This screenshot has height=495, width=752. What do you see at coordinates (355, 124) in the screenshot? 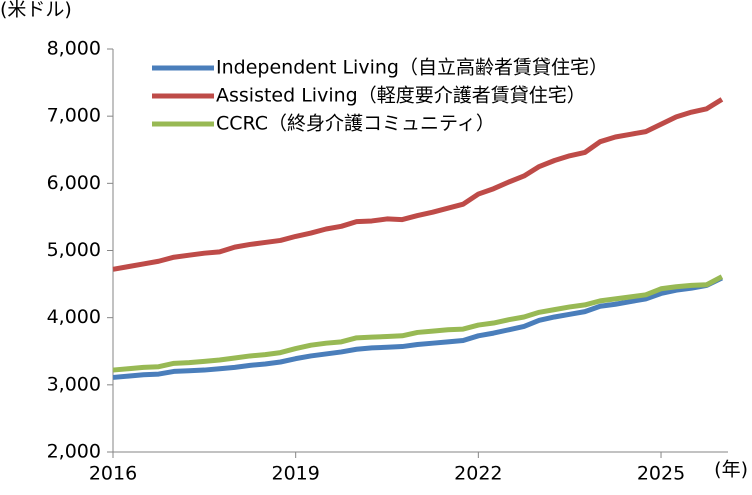
I see `legend-label: CCRC（終身介護コミュニティ）` at bounding box center [355, 124].